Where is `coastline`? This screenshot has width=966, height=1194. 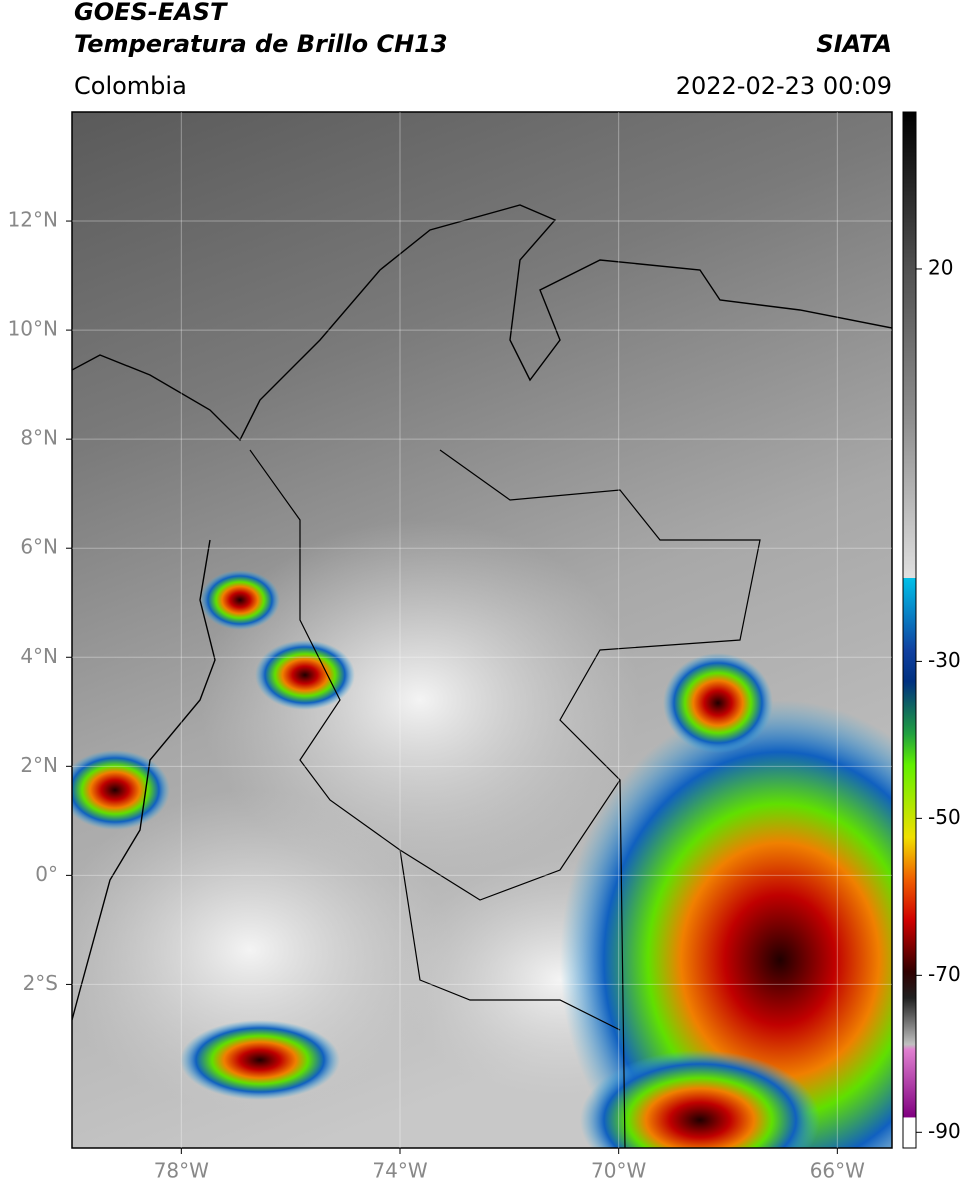 coastline is located at coordinates (144, 780).